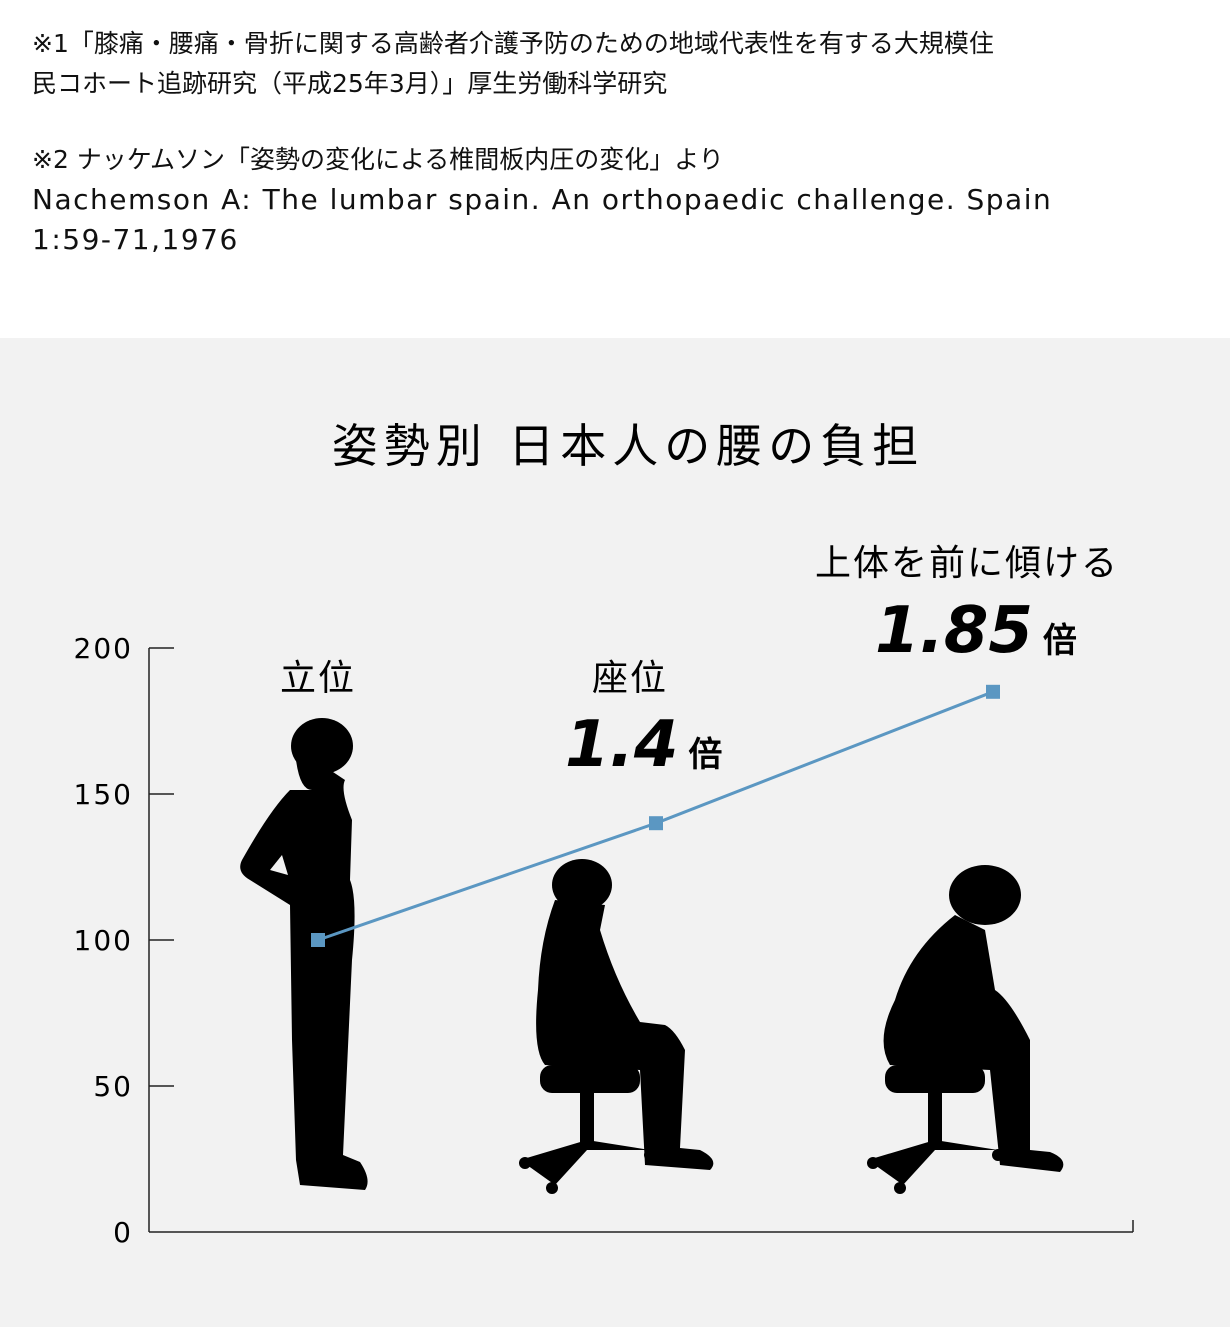  What do you see at coordinates (103, 648) in the screenshot?
I see `y-tick-label: 200` at bounding box center [103, 648].